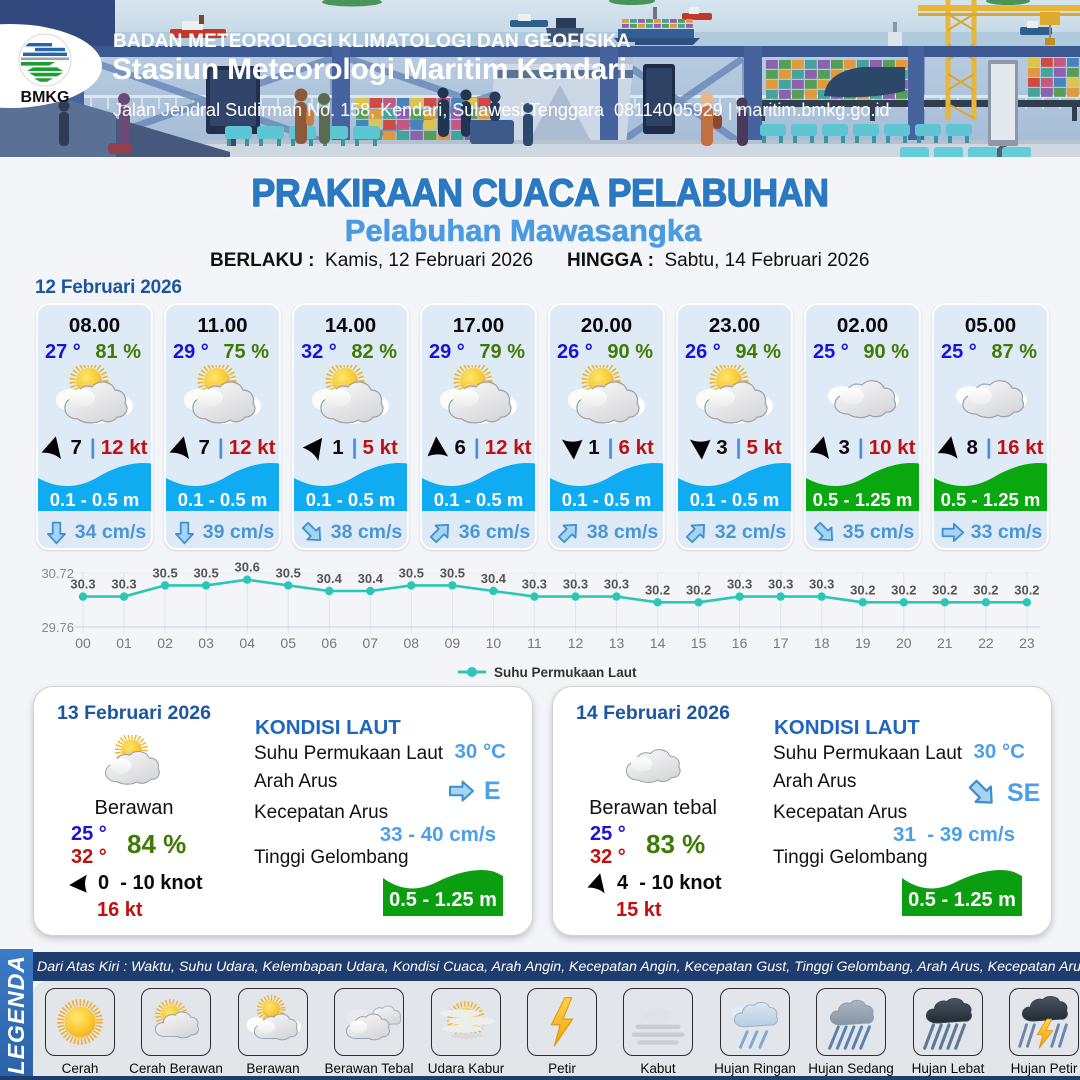  Describe the element at coordinates (371, 643) in the screenshot. I see `svg-text: 07` at that location.